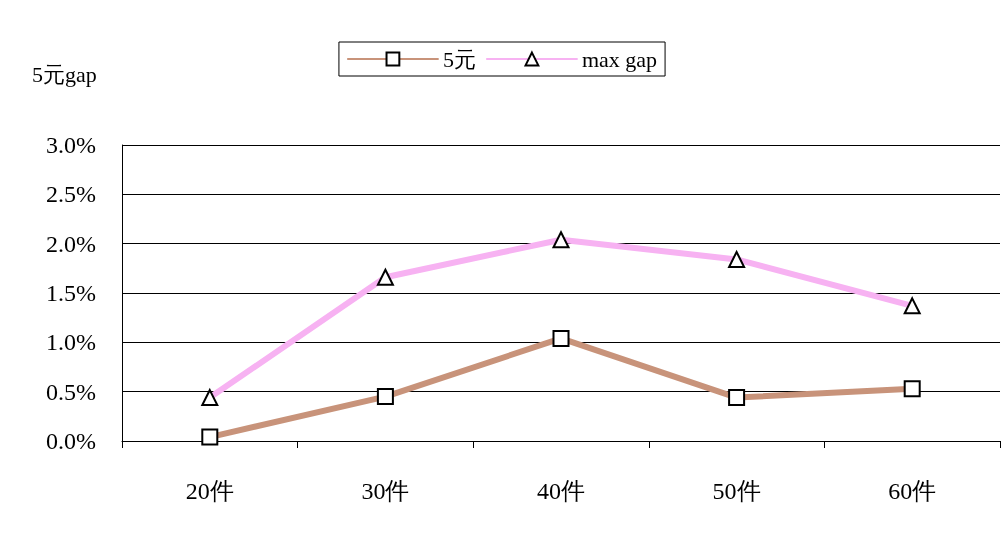  Describe the element at coordinates (71, 243) in the screenshot. I see `y-tick-label: 2.0%` at that location.